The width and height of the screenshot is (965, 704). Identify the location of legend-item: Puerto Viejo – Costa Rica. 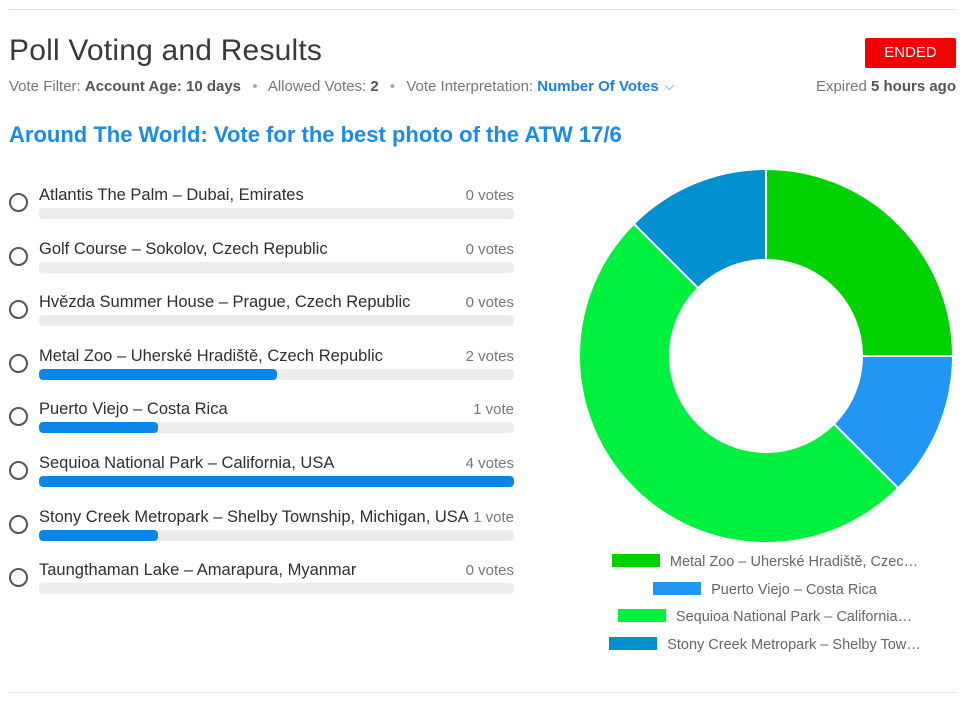
(762, 595).